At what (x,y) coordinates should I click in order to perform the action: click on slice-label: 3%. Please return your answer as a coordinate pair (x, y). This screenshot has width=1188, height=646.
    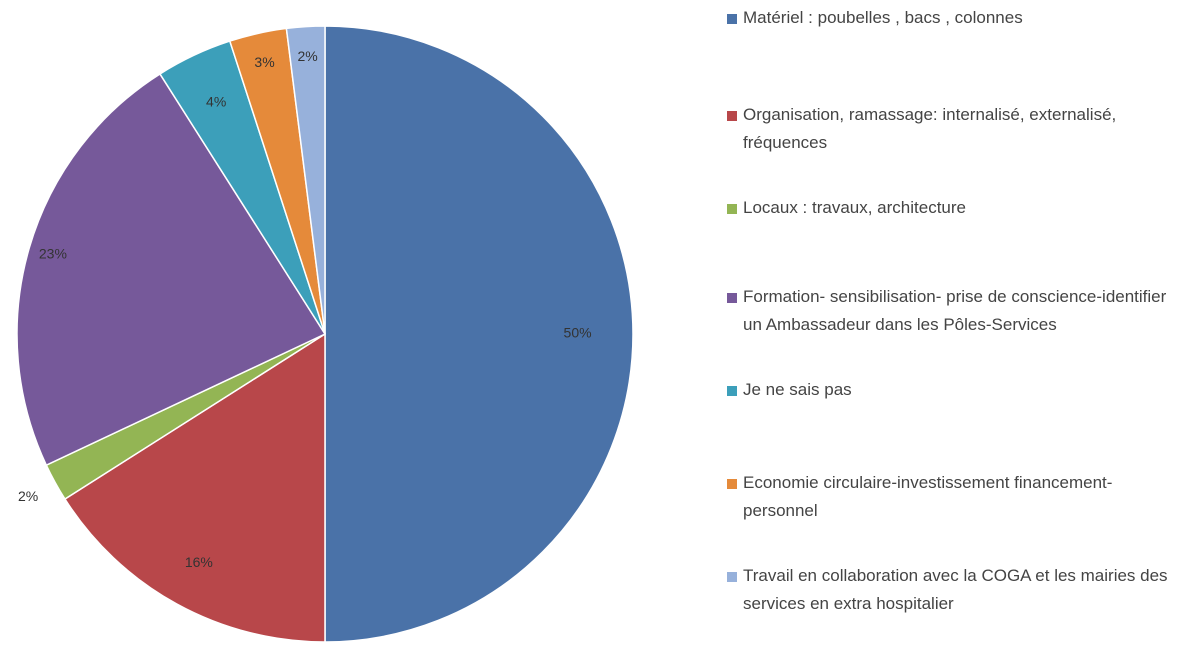
    Looking at the image, I should click on (264, 62).